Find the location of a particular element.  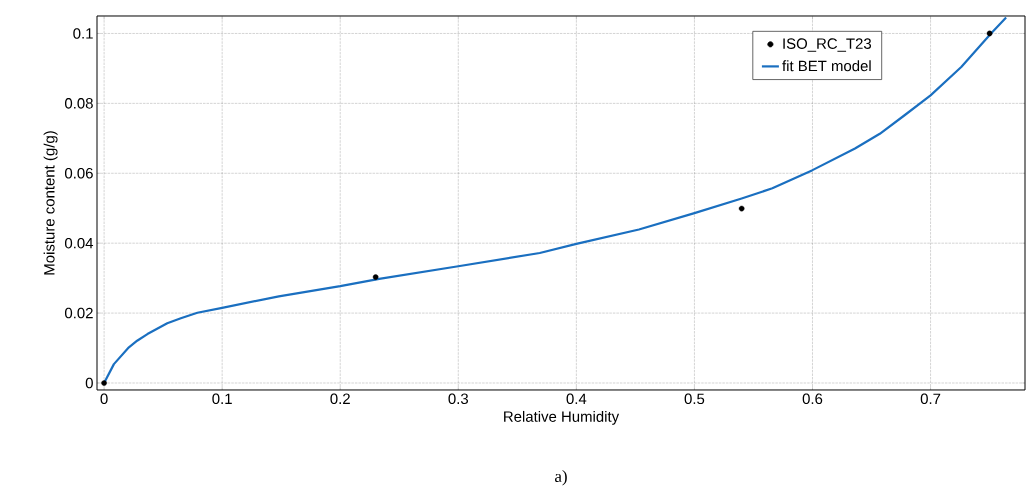

y-tick-label: 0.04 is located at coordinates (79, 243).